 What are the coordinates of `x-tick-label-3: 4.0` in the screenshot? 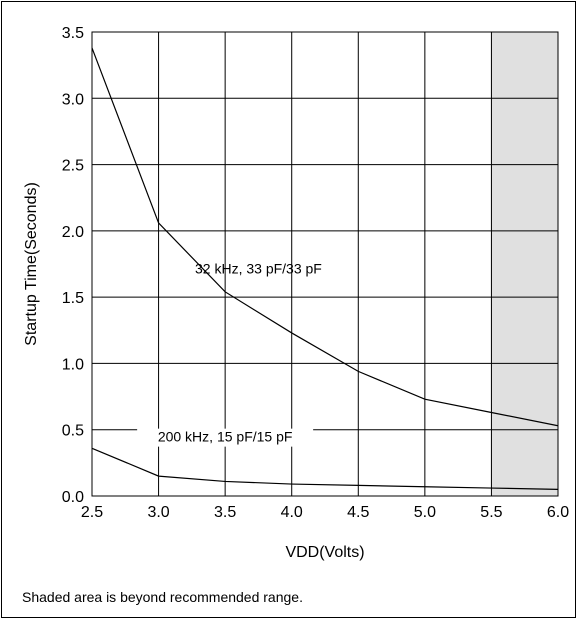 It's located at (292, 512).